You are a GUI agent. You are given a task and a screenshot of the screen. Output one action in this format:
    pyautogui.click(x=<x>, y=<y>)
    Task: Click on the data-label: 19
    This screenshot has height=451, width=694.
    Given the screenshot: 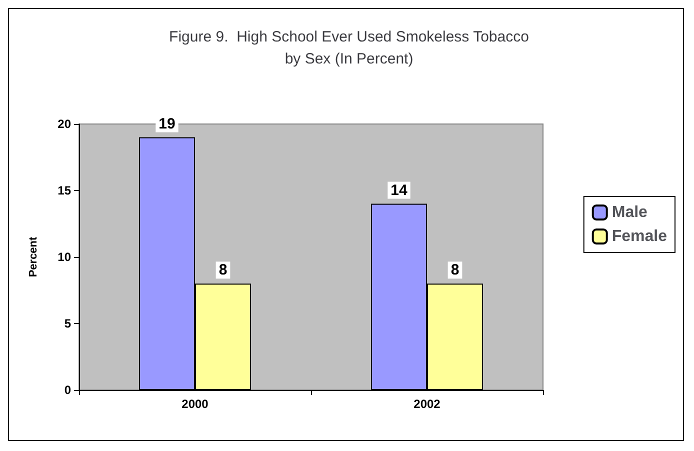 What is the action you would take?
    pyautogui.click(x=167, y=123)
    